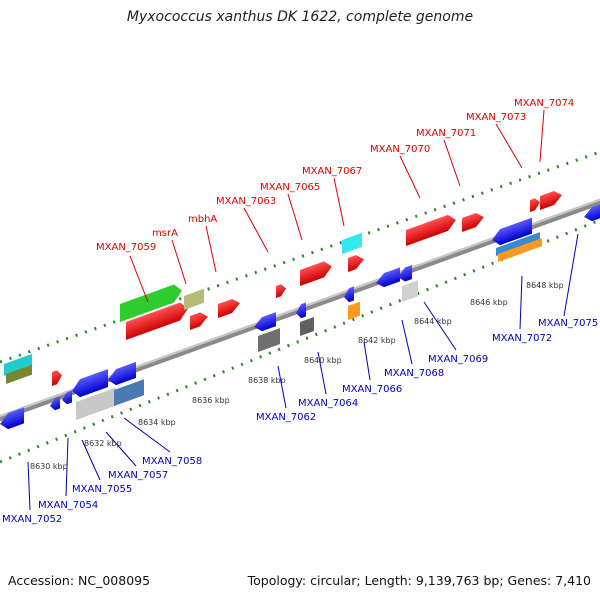 The height and width of the screenshot is (600, 600). What do you see at coordinates (332, 171) in the screenshot?
I see `gene-label-upper: MXAN_7067` at bounding box center [332, 171].